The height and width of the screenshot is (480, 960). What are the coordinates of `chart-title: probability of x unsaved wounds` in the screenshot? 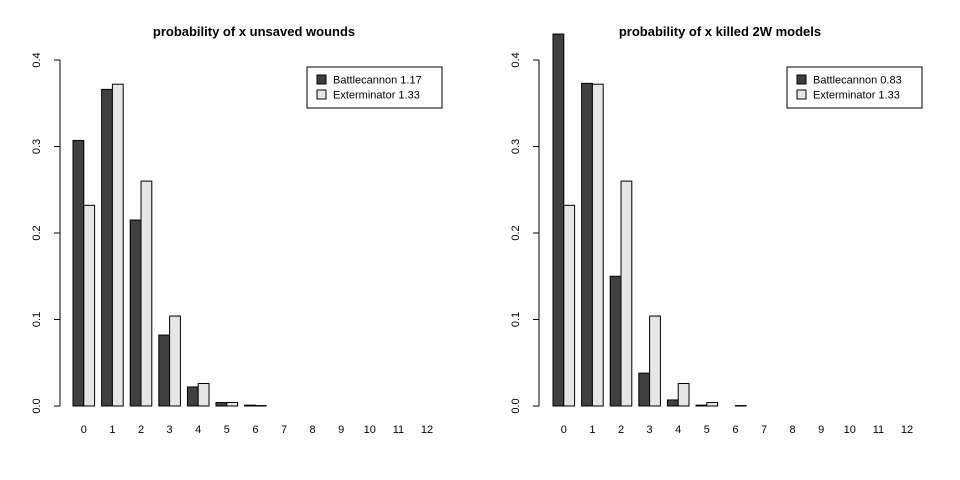 It's located at (254, 31).